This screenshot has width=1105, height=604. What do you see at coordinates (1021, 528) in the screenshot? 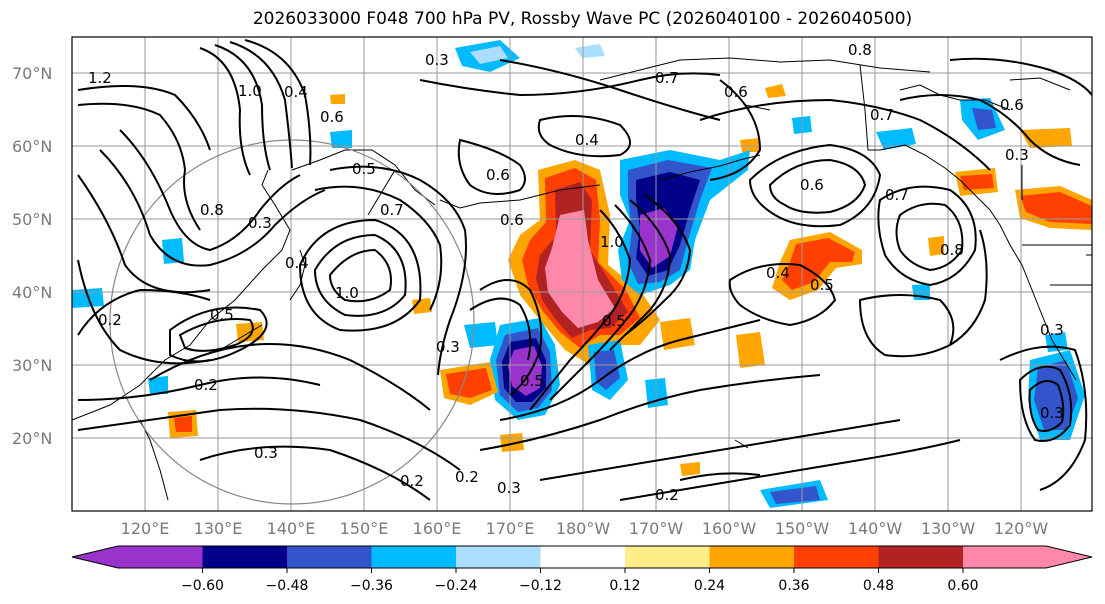
I see `lon-label: 120°W` at bounding box center [1021, 528].